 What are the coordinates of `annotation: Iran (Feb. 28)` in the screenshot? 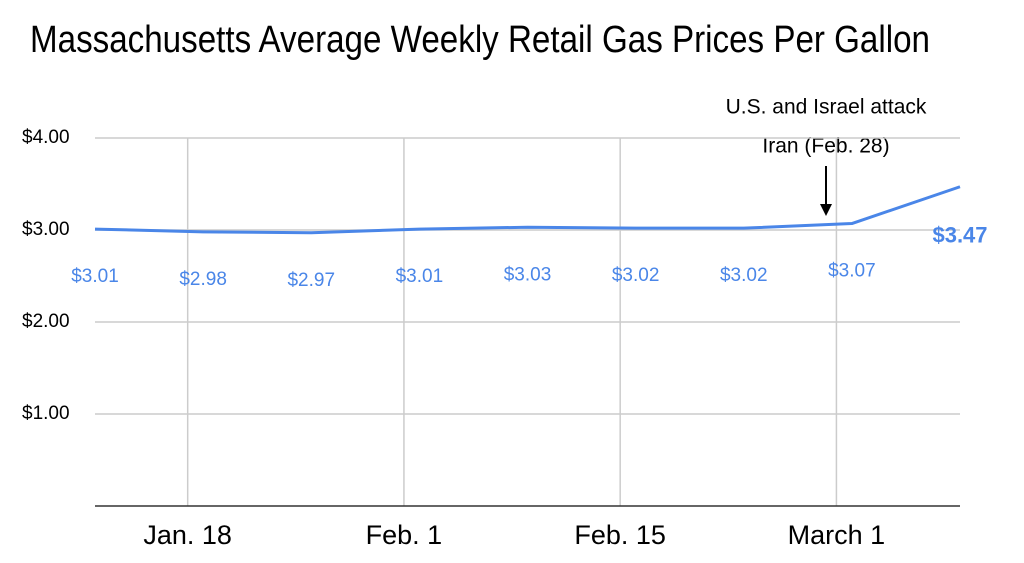 It's located at (825, 146).